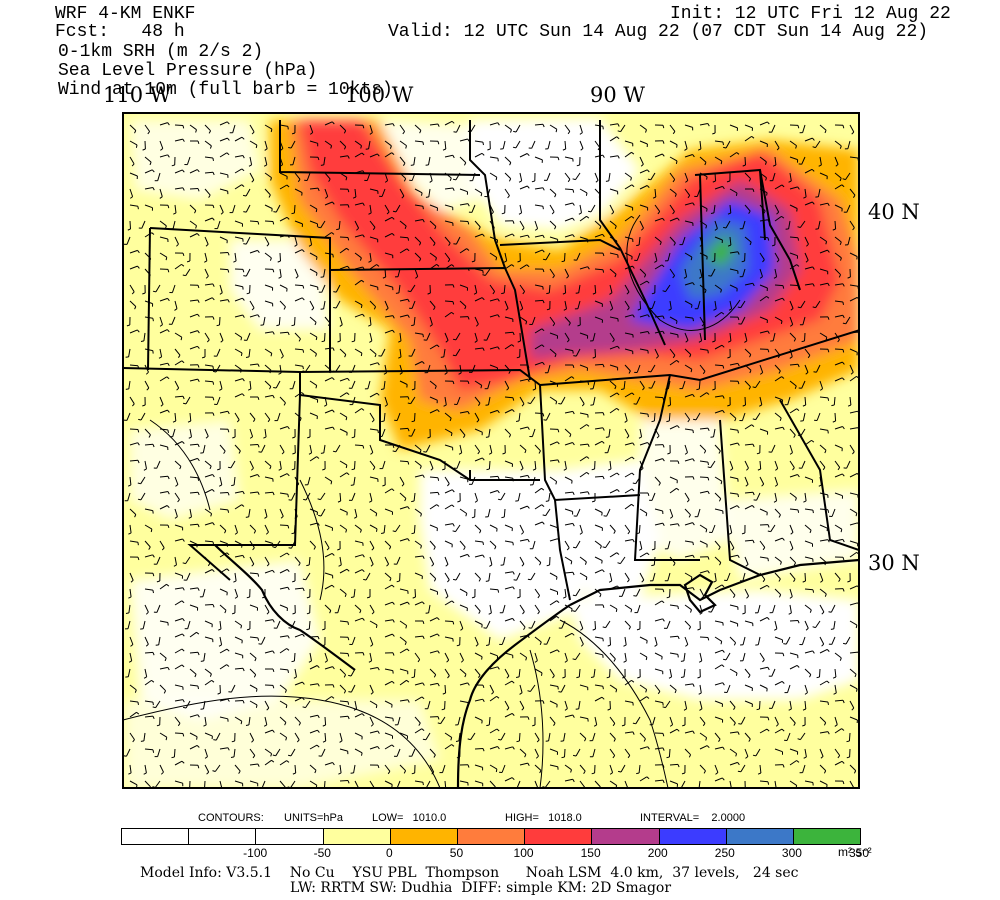 The height and width of the screenshot is (900, 1000). Describe the element at coordinates (810, 14) in the screenshot. I see `init-time: Init: 12 UTC Fri 12 Aug 22` at that location.